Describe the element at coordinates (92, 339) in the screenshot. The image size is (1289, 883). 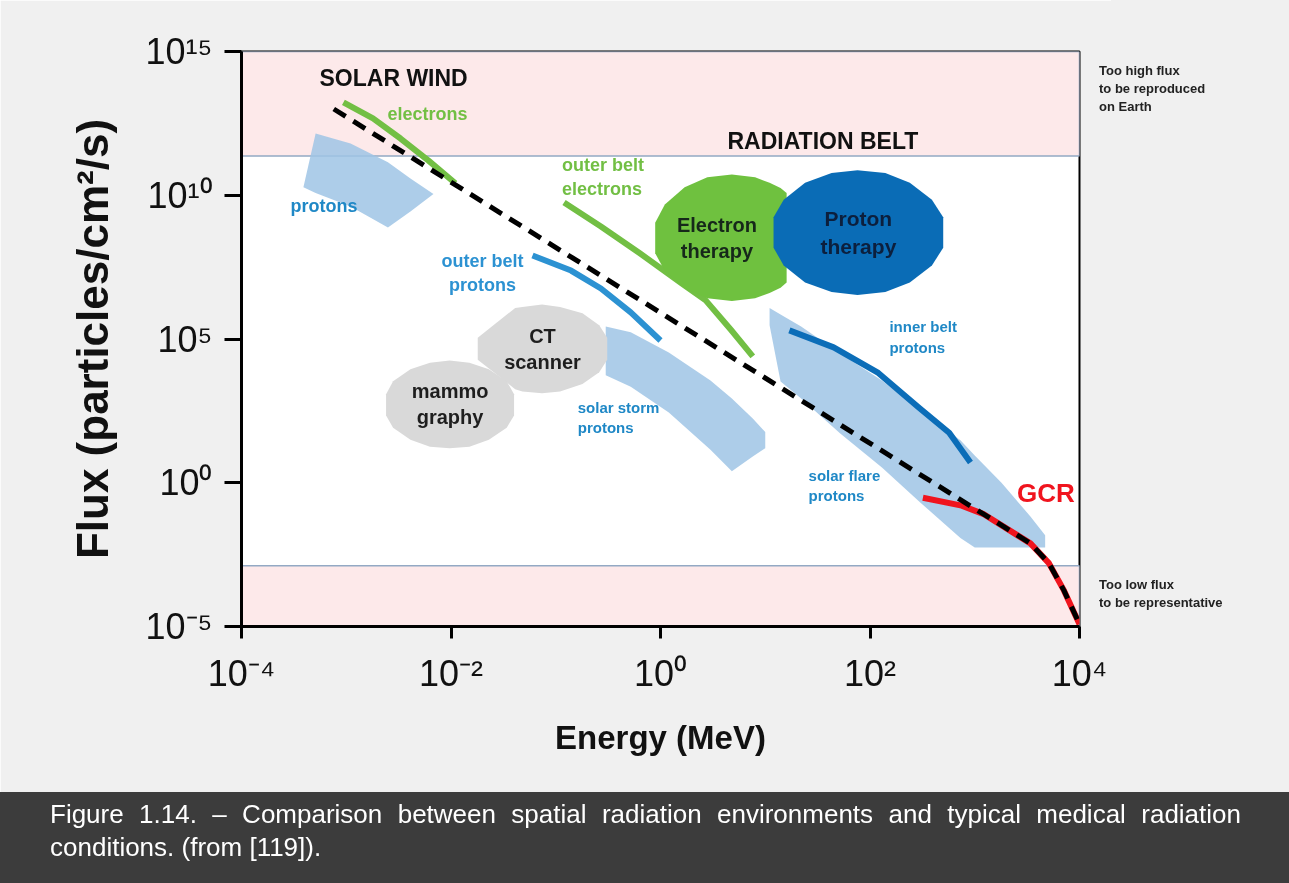
I see `y-axis-title: Flux (particles/cm²/s)` at that location.